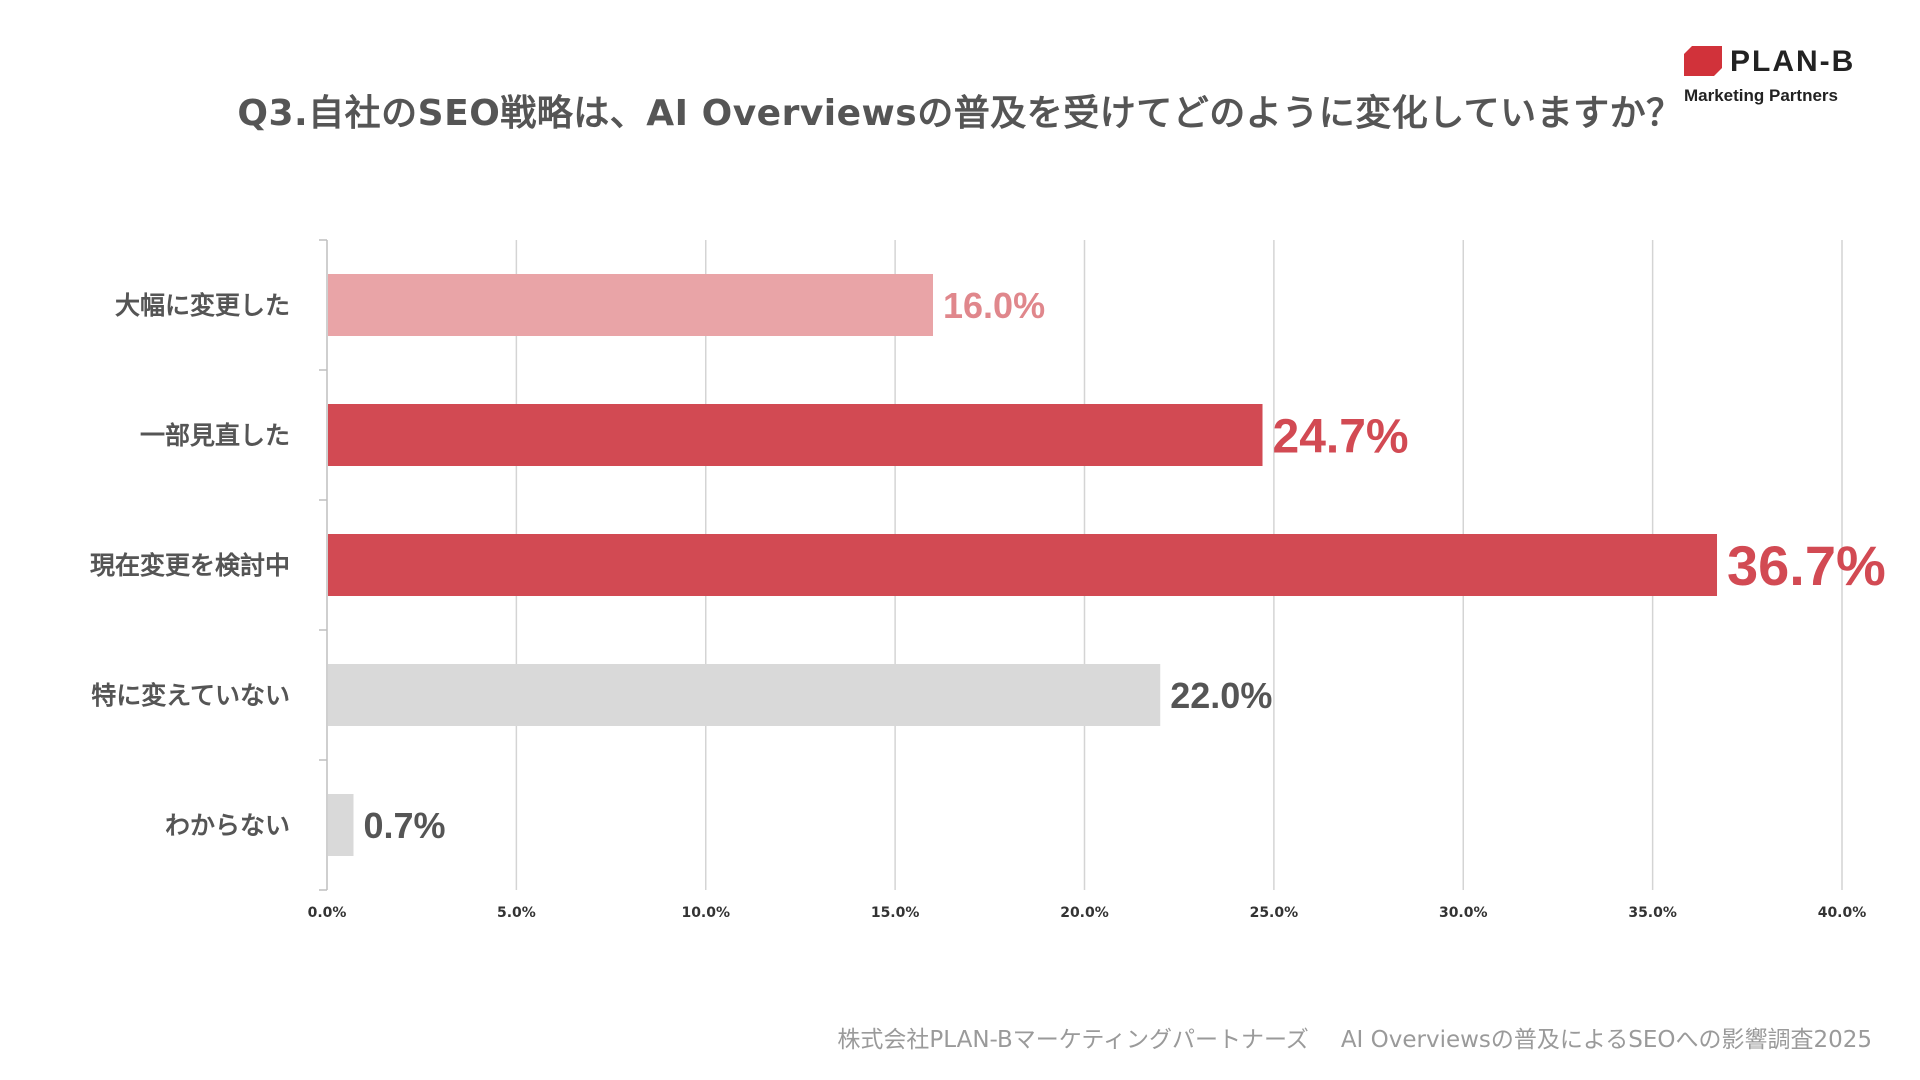  I want to click on brand-tagline: Marketing Partners, so click(1761, 95).